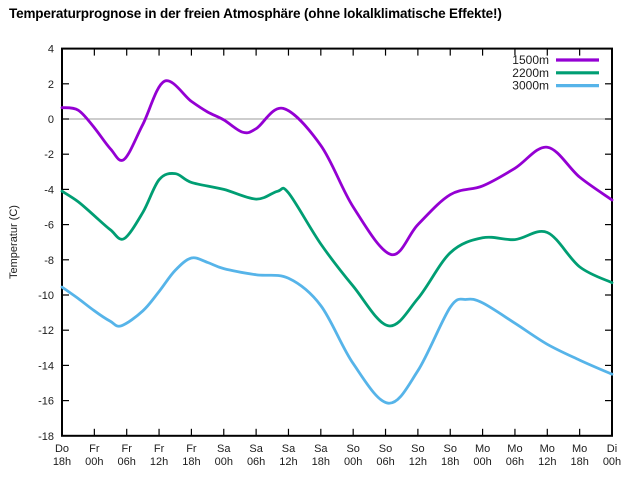 This screenshot has height=477, width=639. I want to click on y-tick-label: -6, so click(49, 226).